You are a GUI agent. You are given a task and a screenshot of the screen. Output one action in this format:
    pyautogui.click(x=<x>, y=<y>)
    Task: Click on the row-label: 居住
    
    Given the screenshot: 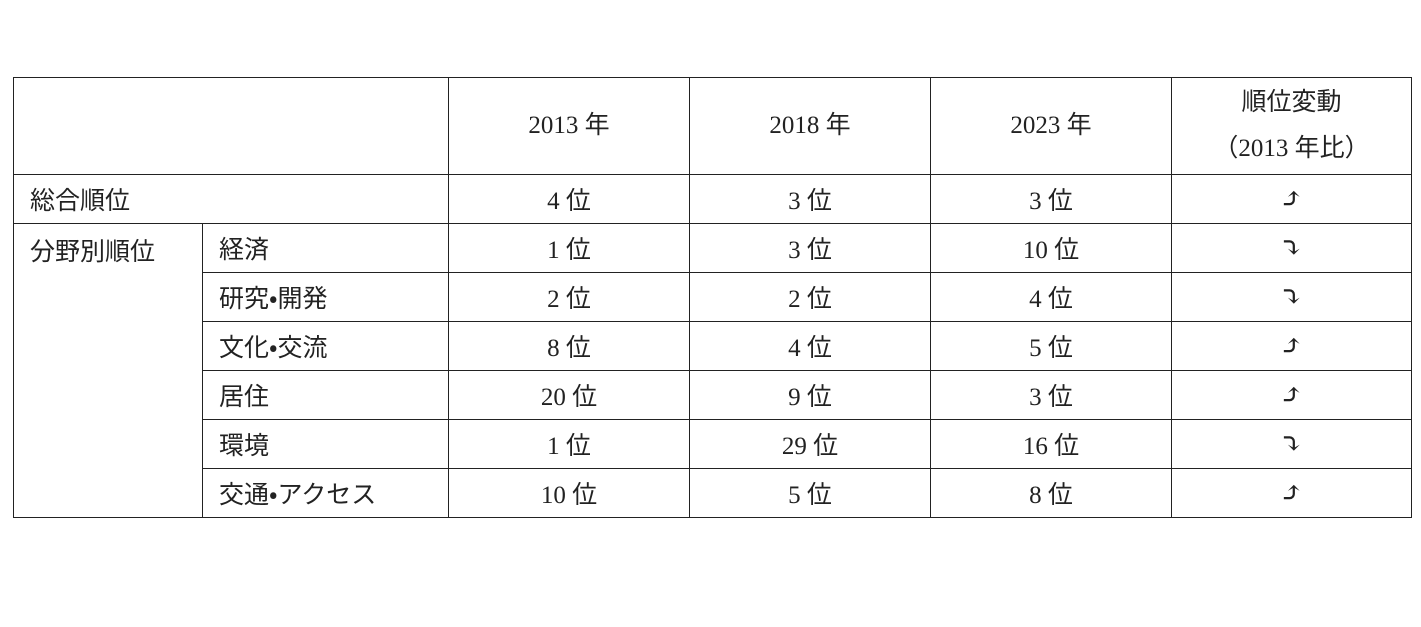 What is the action you would take?
    pyautogui.click(x=325, y=395)
    